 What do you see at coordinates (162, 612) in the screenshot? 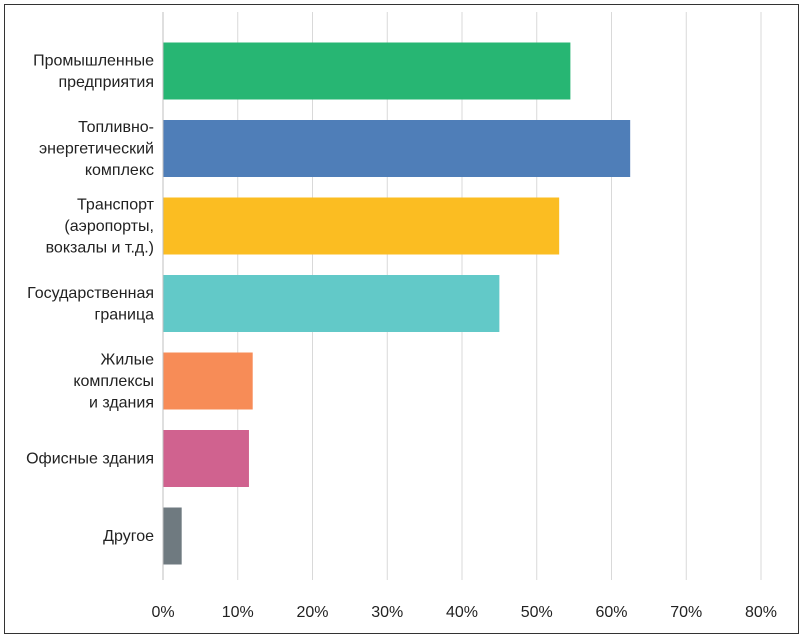
I see `x-tick-label: 0%` at bounding box center [162, 612].